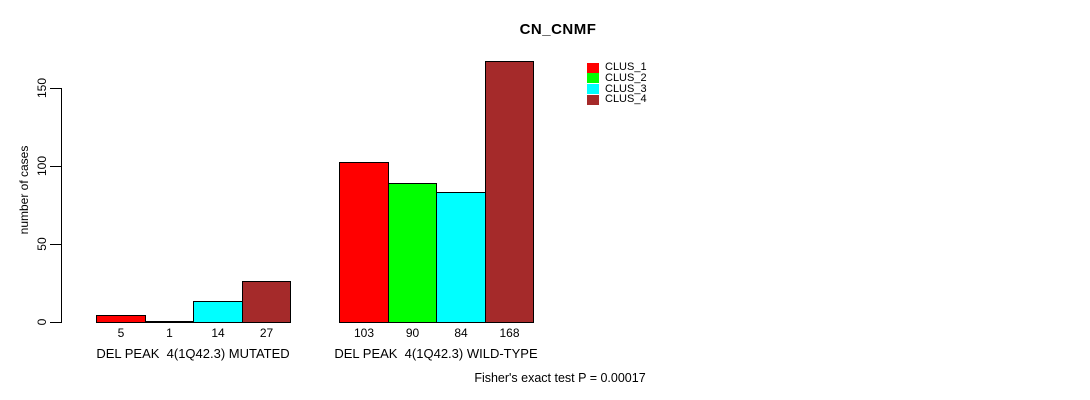 The width and height of the screenshot is (1090, 400). I want to click on legend-item-clus_1: CLUS_1, so click(617, 67).